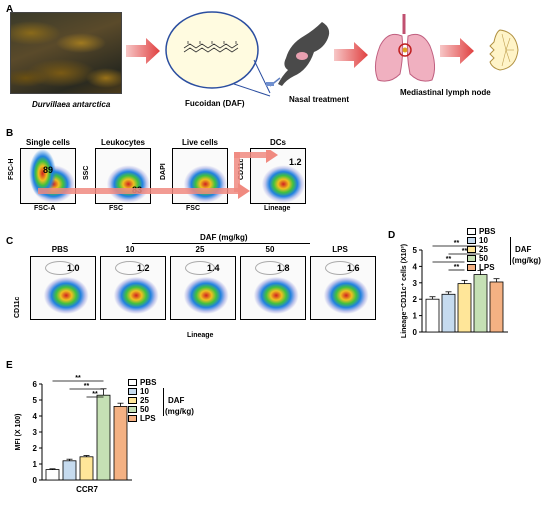 The image size is (550, 507). Describe the element at coordinates (9, 365) in the screenshot. I see `panel-e-letter: E` at that location.